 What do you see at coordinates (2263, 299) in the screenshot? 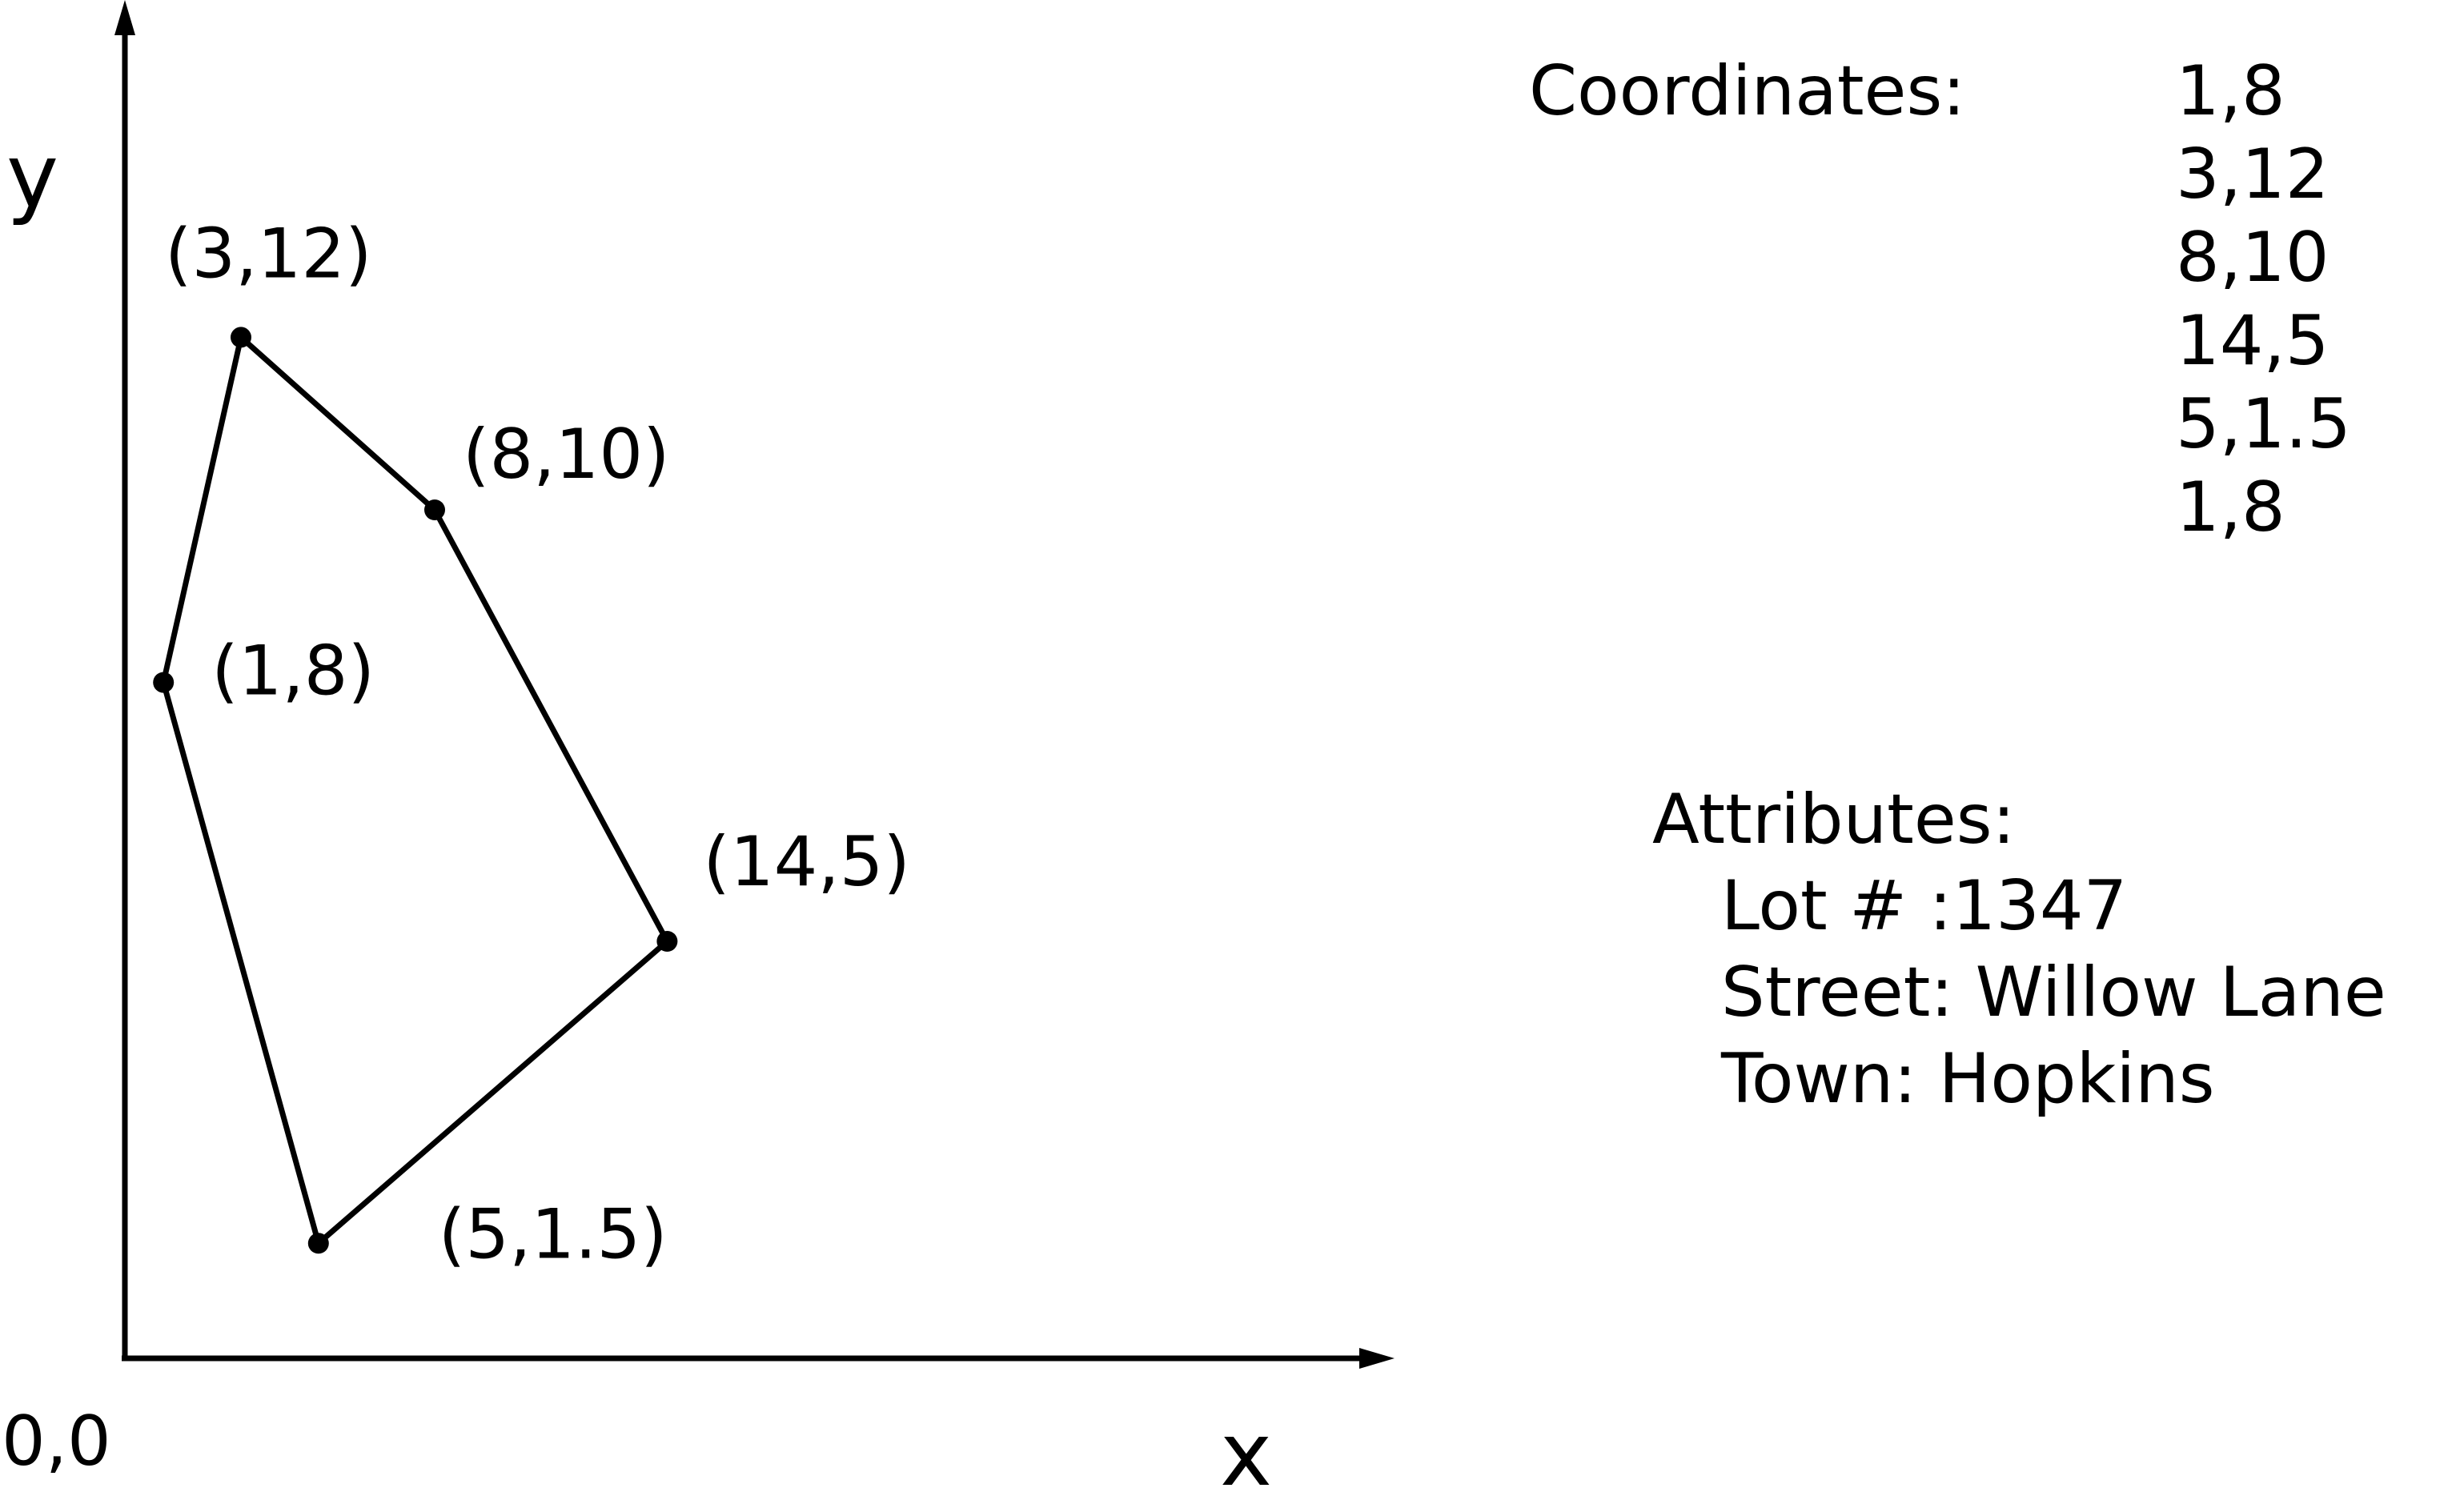
I see `coordinates-list: 1,8 3,12 8,10 14,5 5,1.5 1,8` at bounding box center [2263, 299].